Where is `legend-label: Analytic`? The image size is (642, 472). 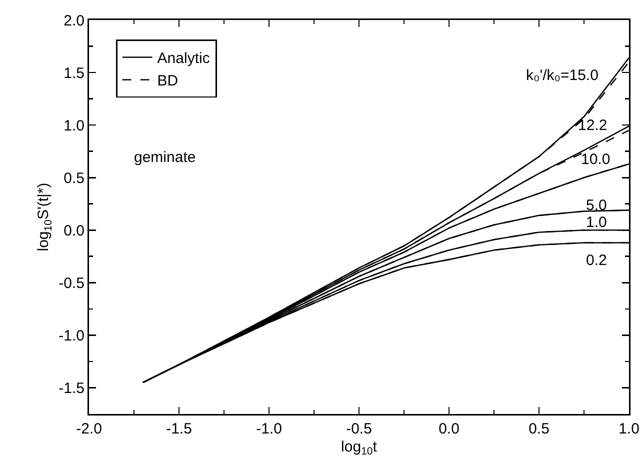
legend-label: Analytic is located at coordinates (183, 59).